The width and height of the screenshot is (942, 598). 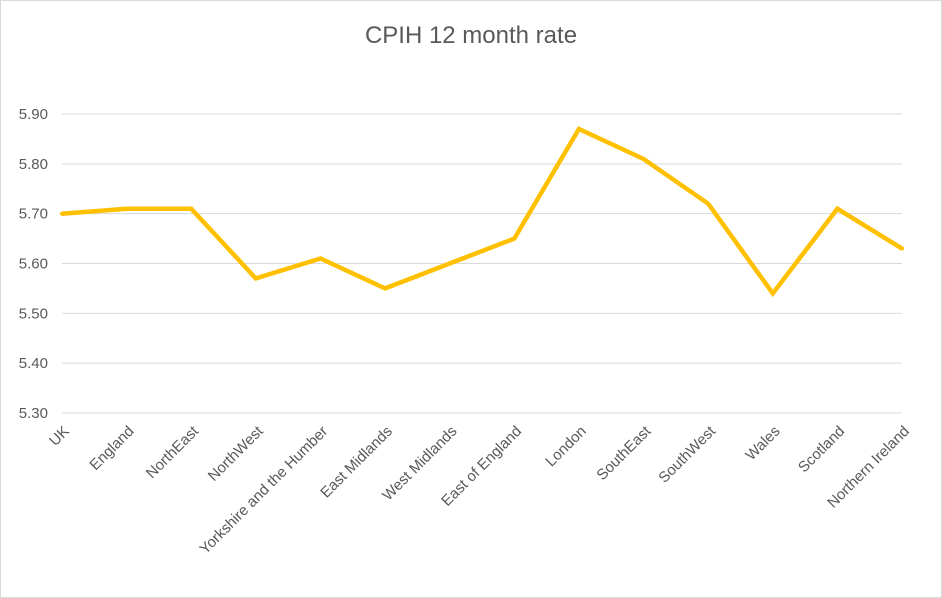 What do you see at coordinates (33, 214) in the screenshot?
I see `y-tick-label: 5.70` at bounding box center [33, 214].